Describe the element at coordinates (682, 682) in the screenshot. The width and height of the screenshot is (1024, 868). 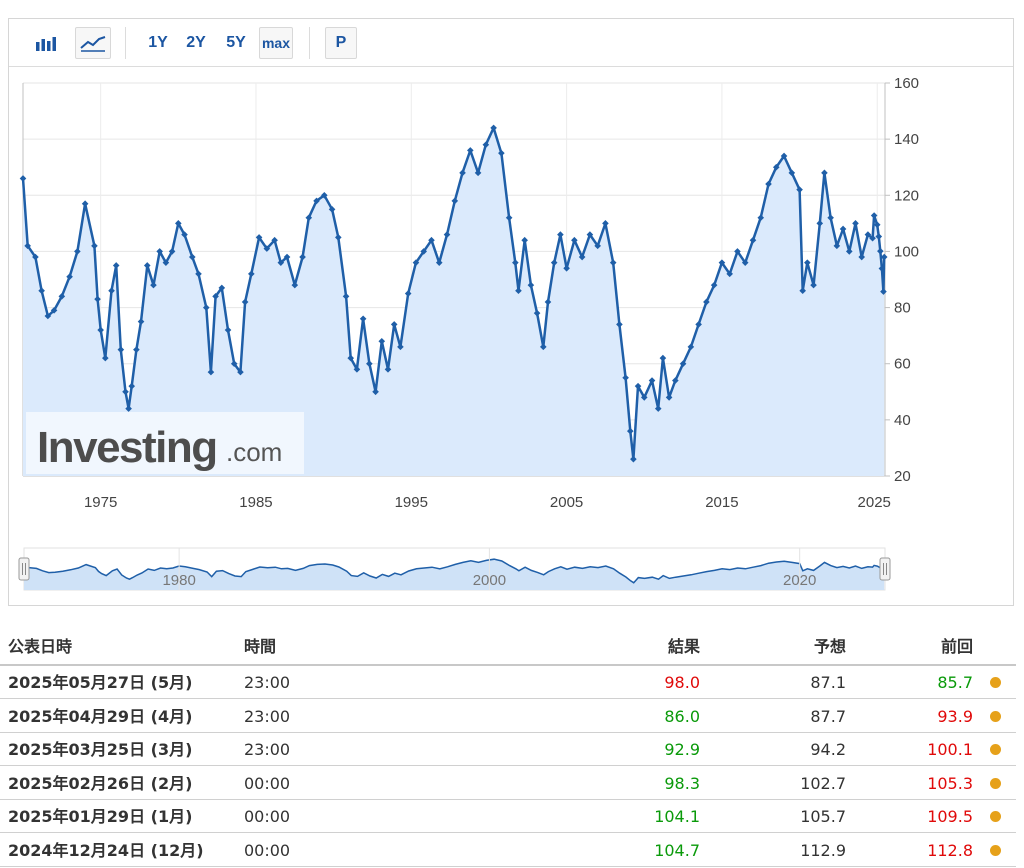
I see `row-actual: 98.0` at that location.